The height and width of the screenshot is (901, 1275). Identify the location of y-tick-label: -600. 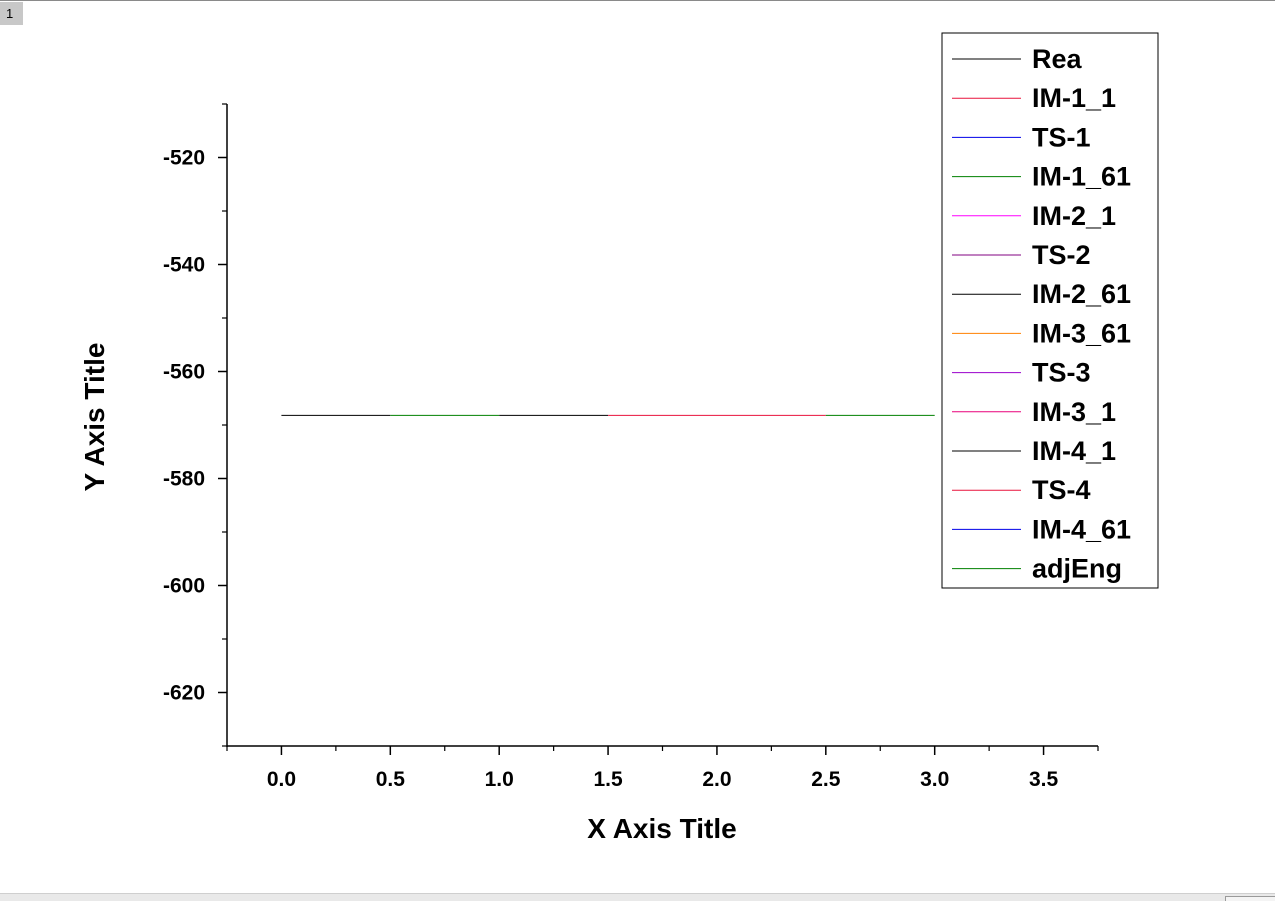
(184, 586).